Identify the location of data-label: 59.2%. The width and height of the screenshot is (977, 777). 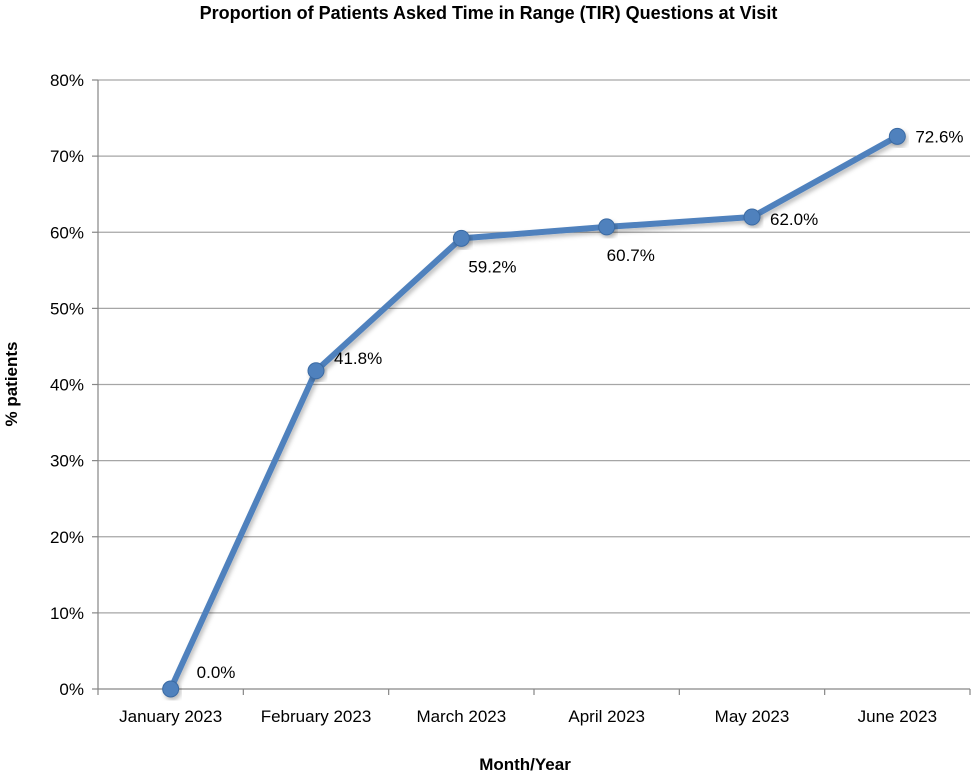
(492, 266).